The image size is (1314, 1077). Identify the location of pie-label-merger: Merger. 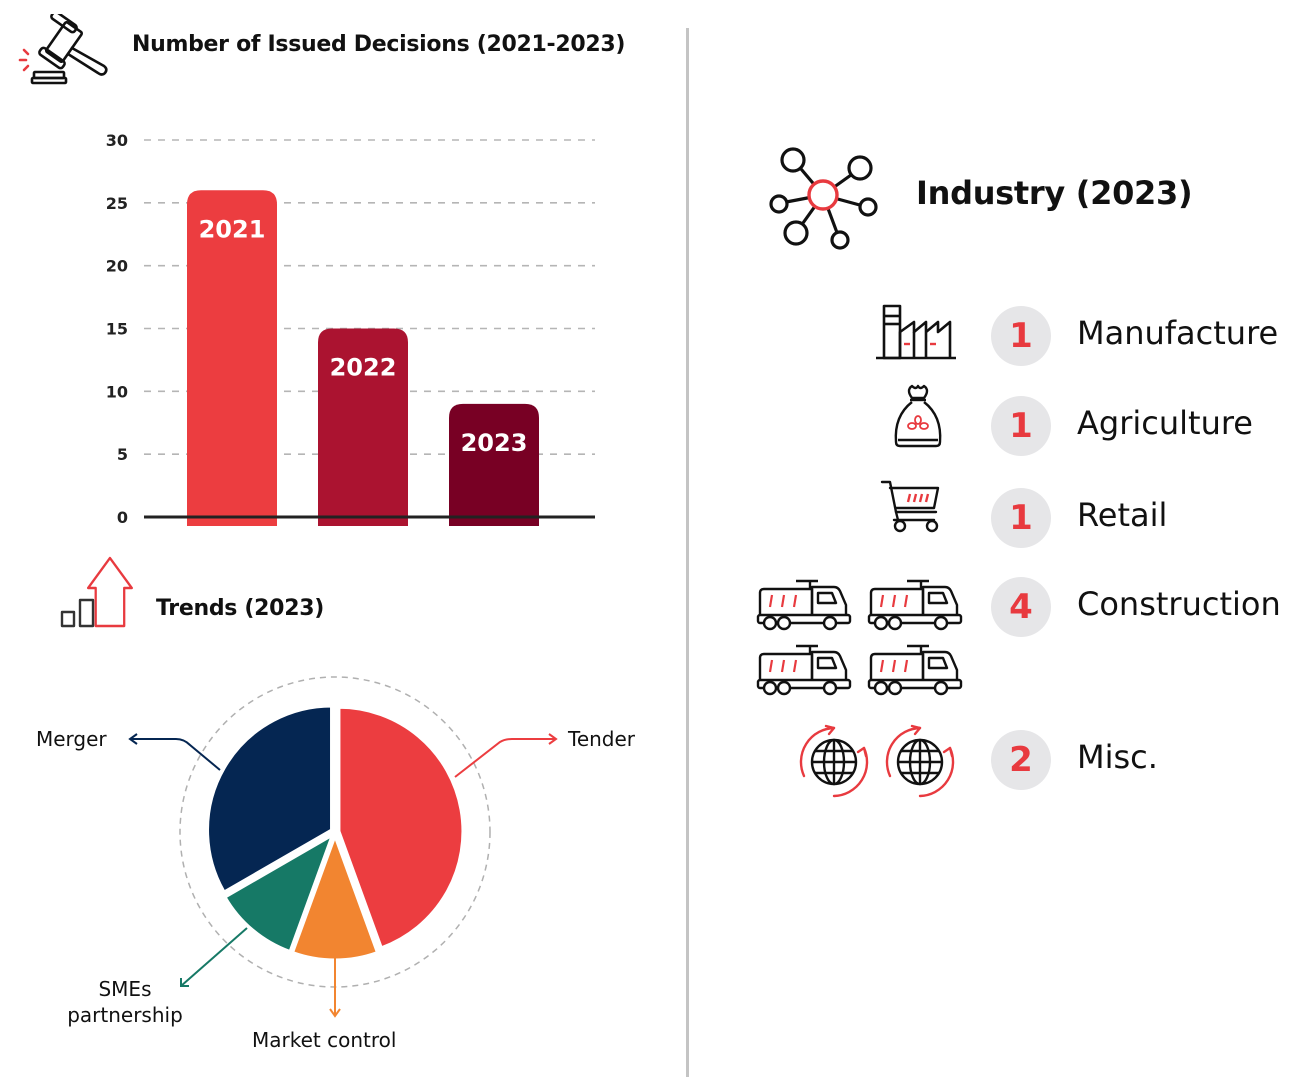
(71, 739).